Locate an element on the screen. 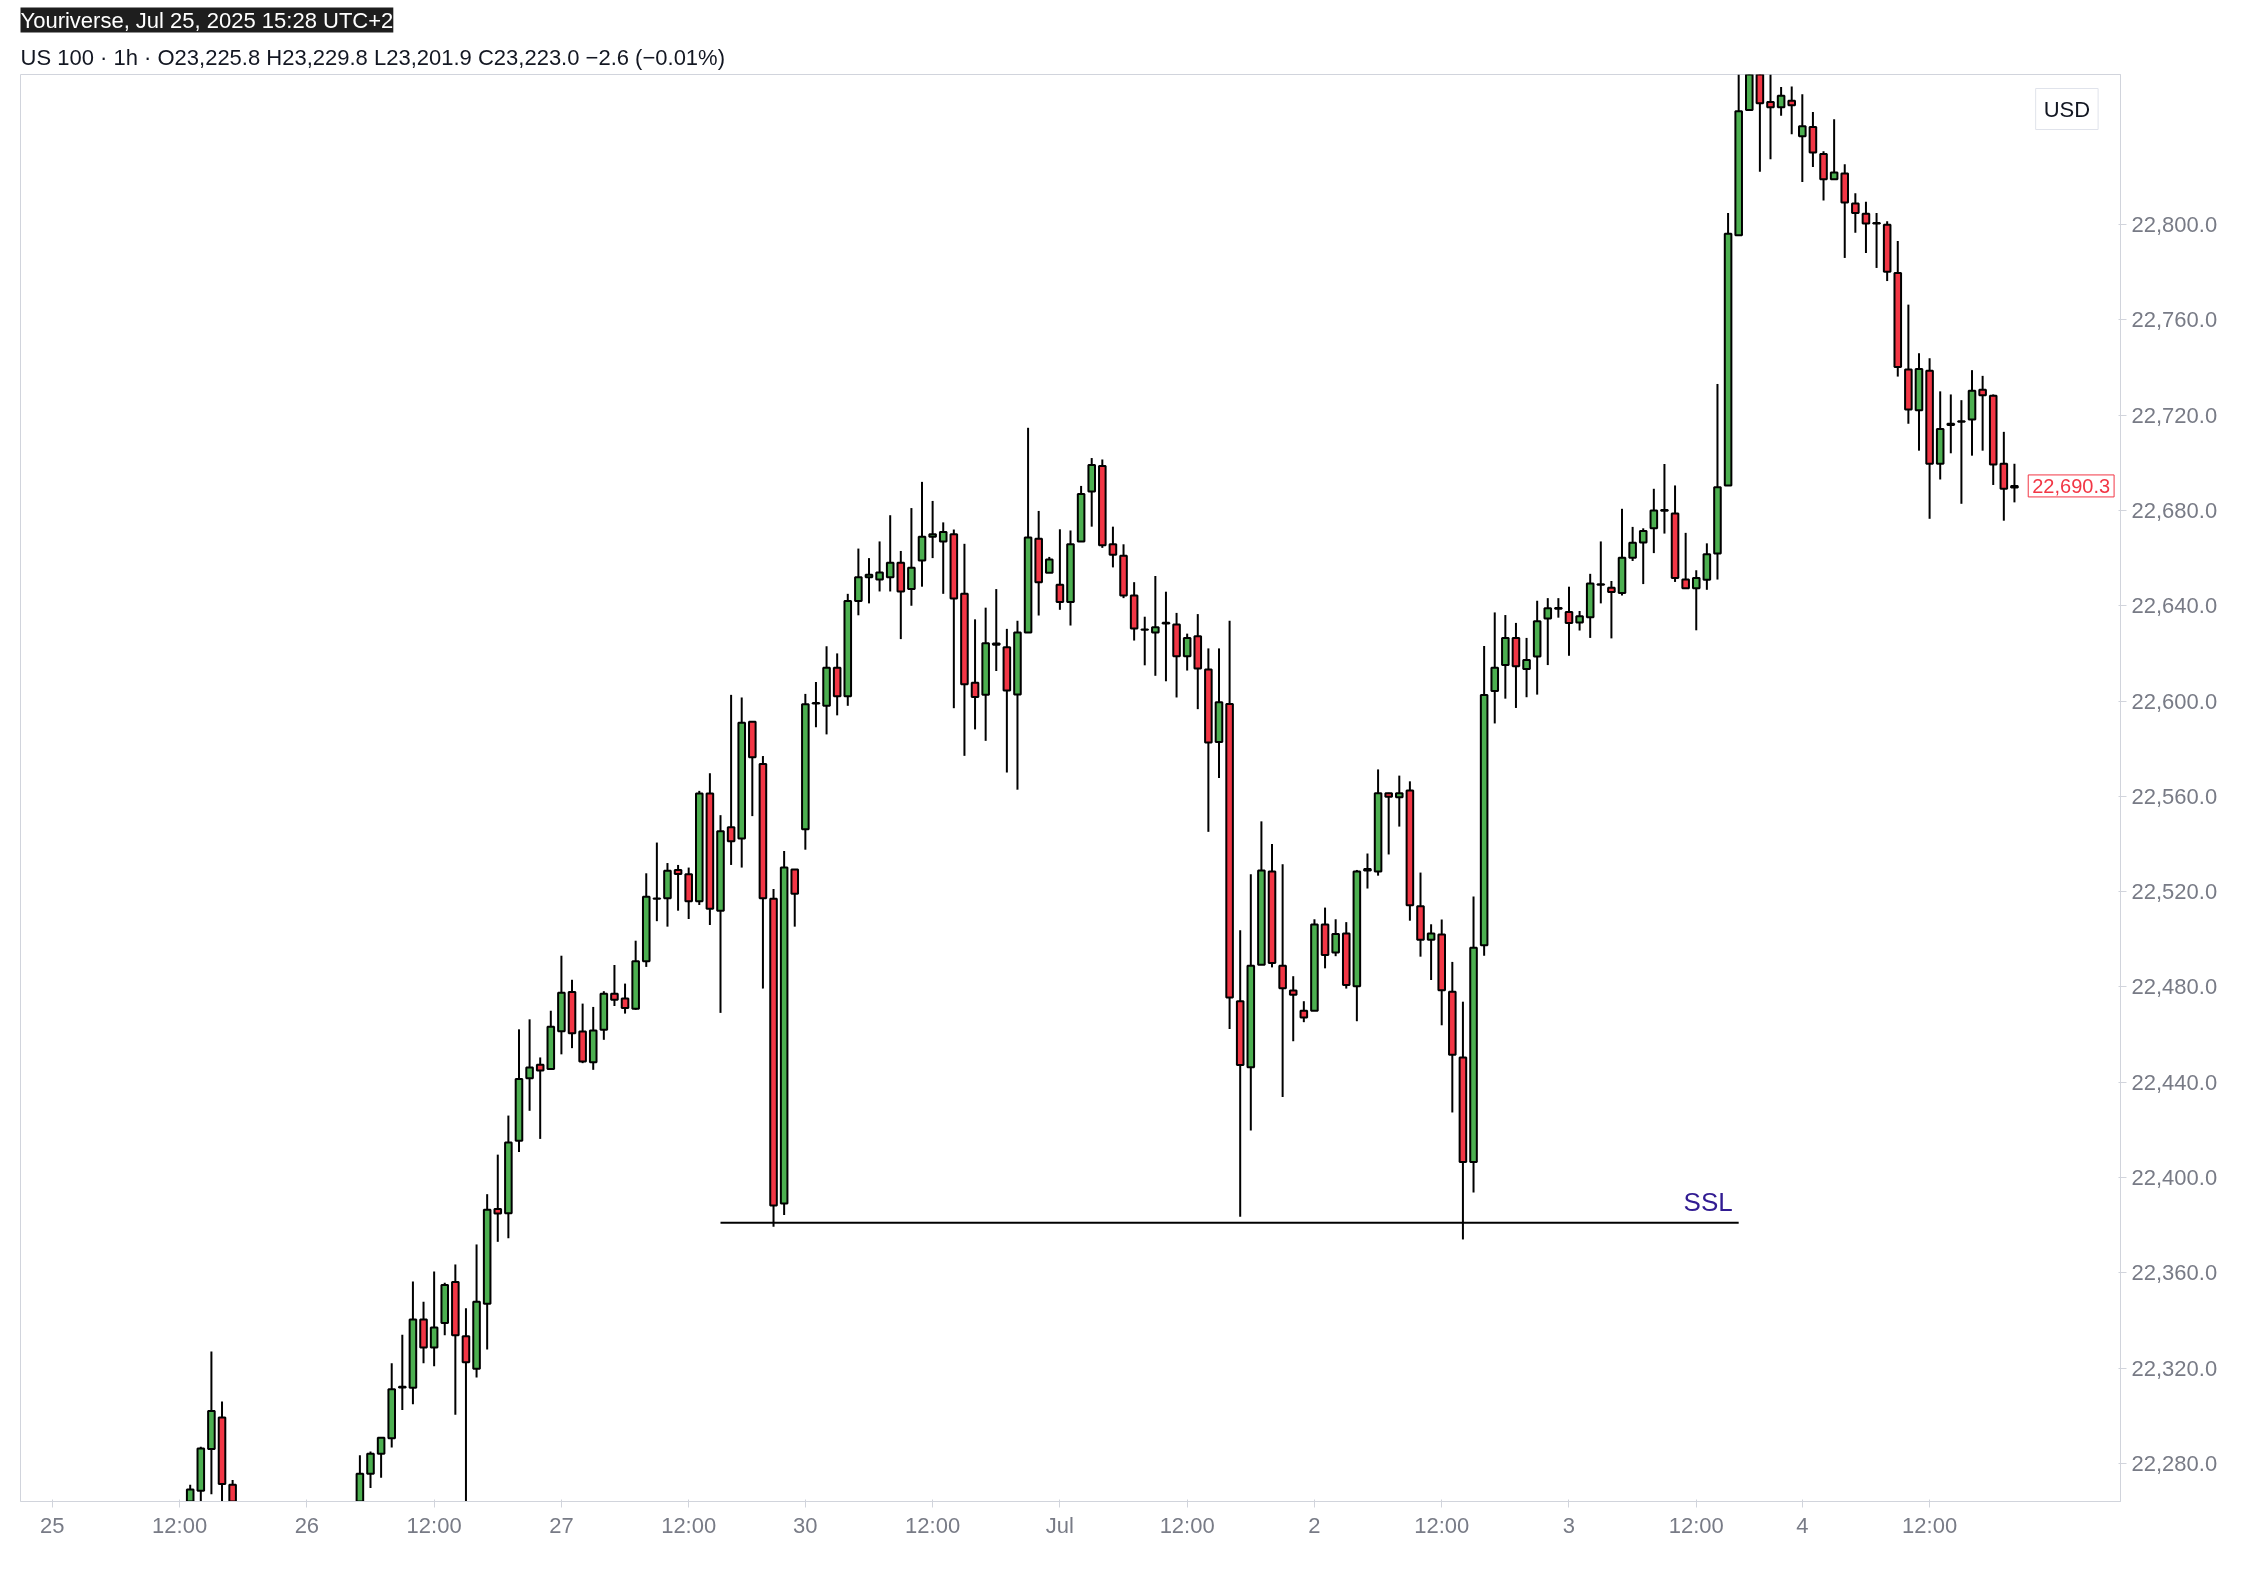  chart-subtitle: US 100 · 1h · O23,225.8 H23,229.8 L23,201.9 C23,223.0 −2.6 (−0.01%) is located at coordinates (372, 57).